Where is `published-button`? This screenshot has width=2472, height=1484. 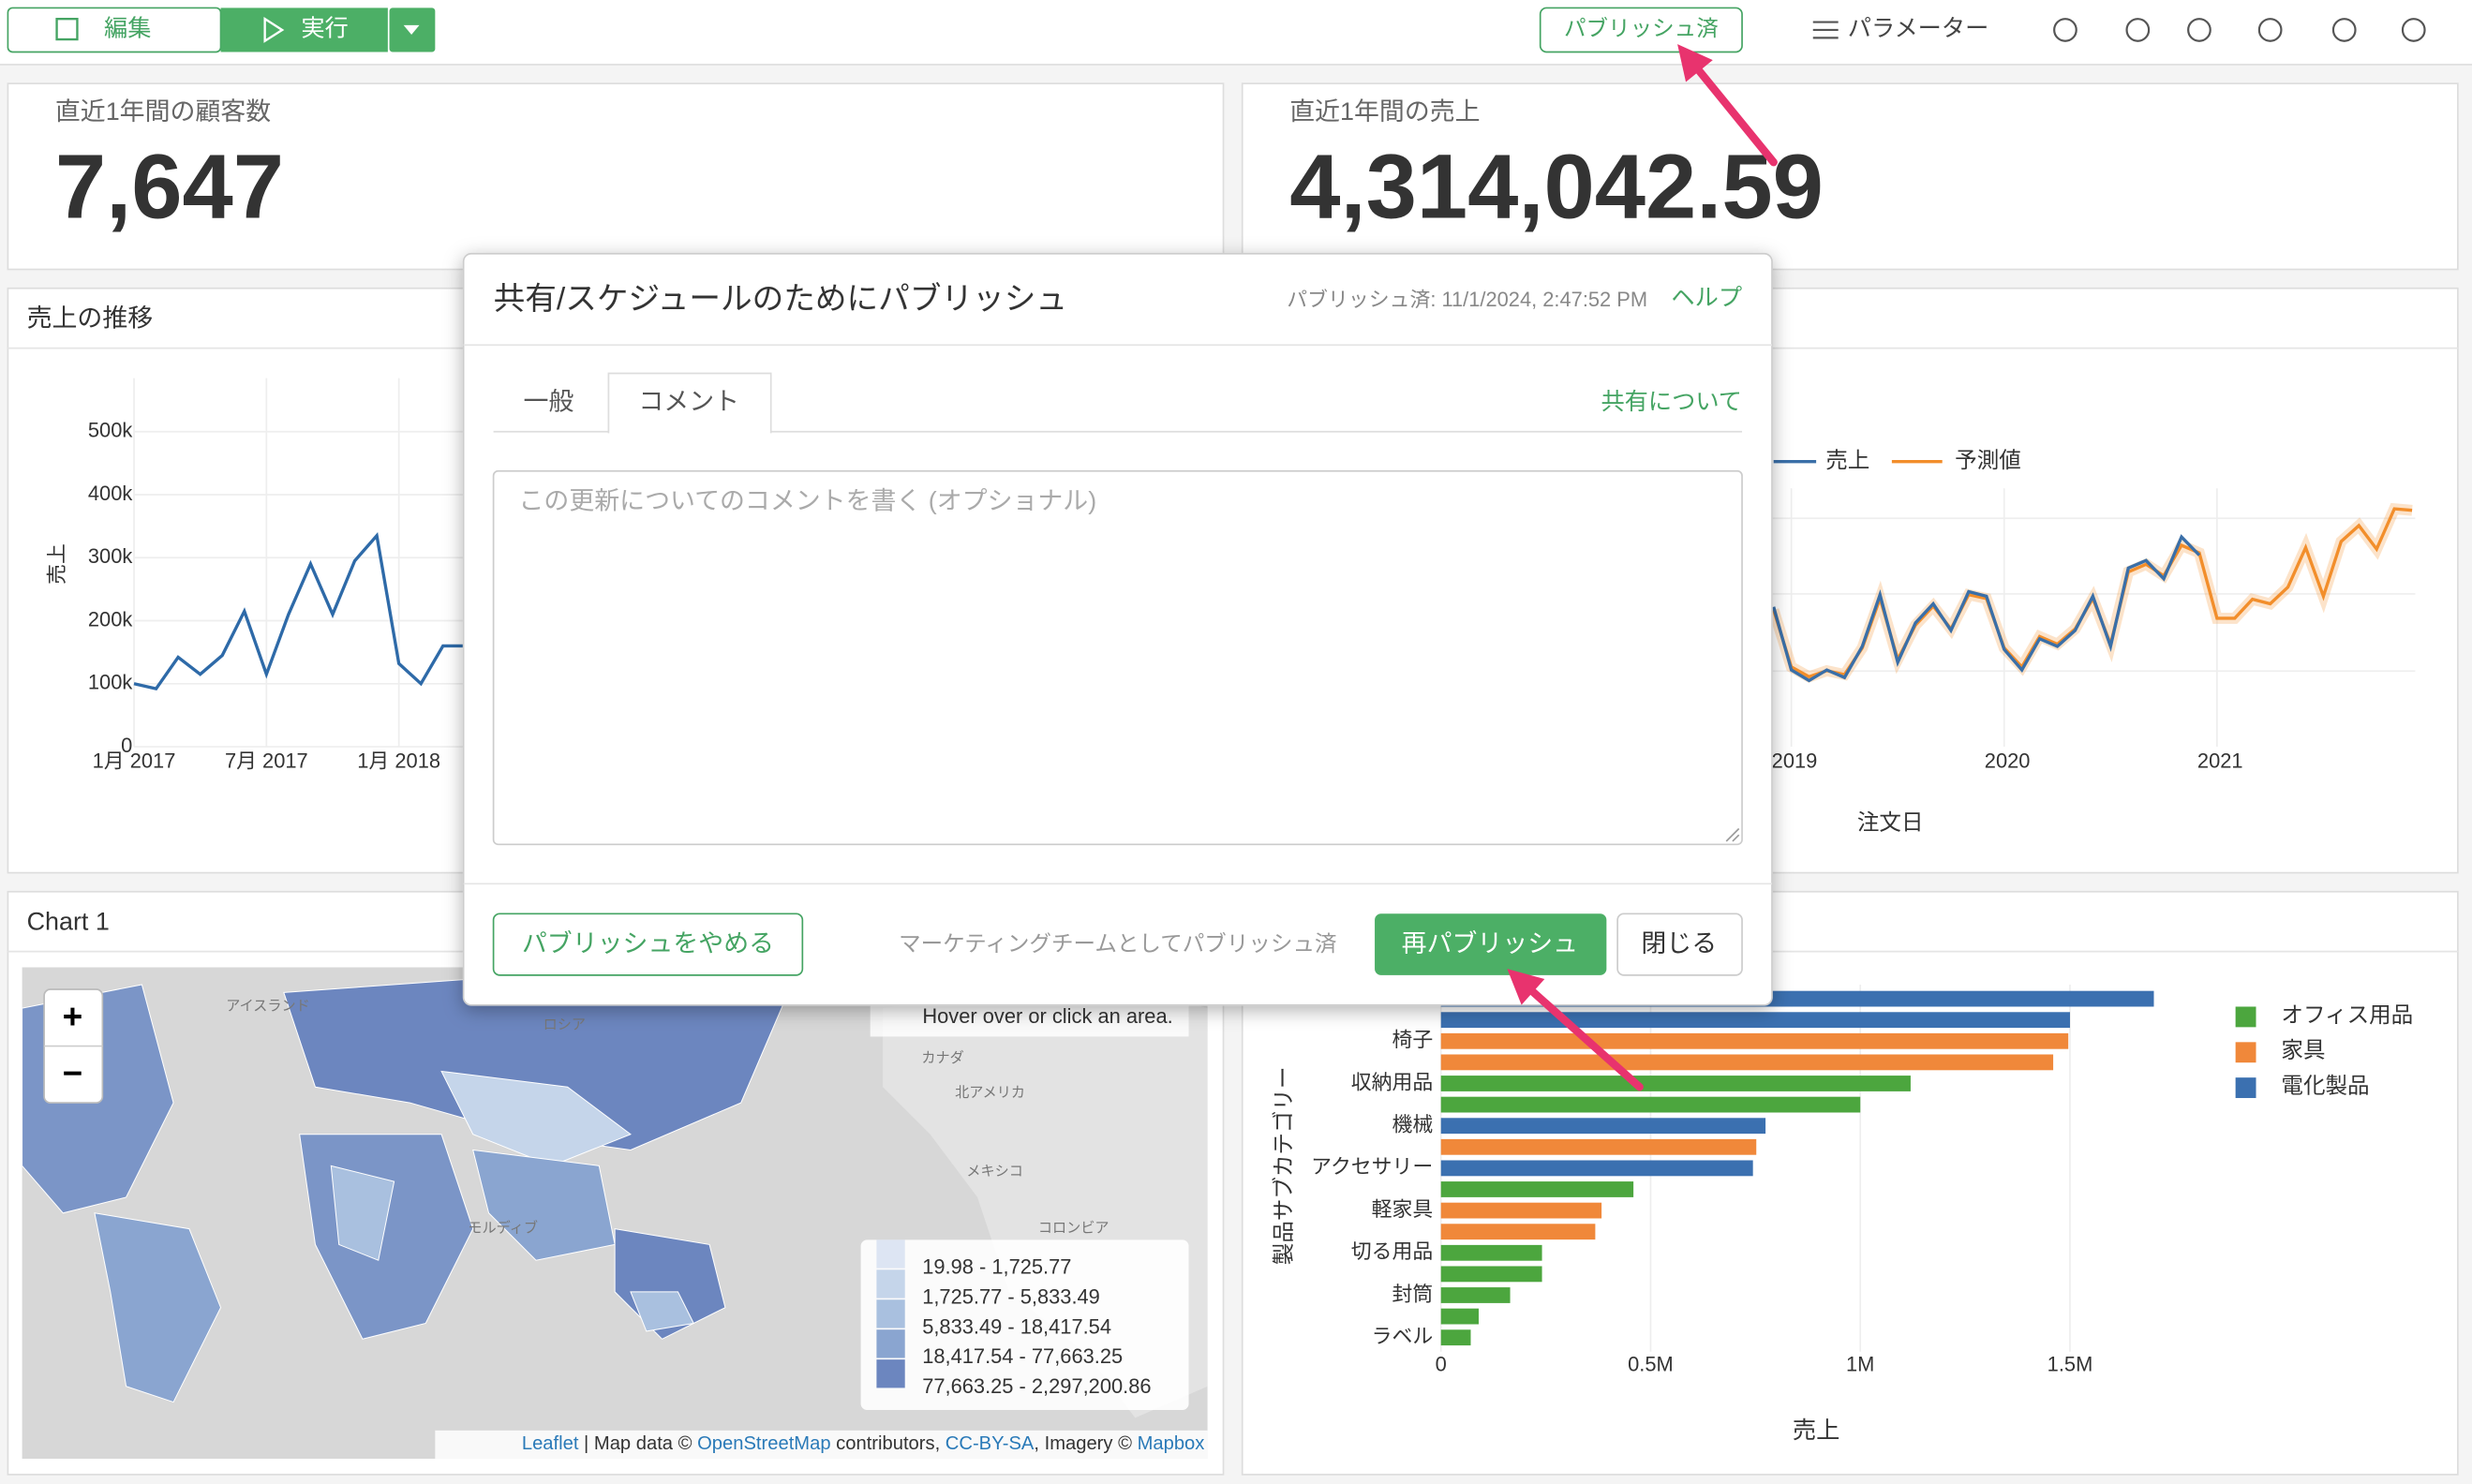
published-button is located at coordinates (1641, 30).